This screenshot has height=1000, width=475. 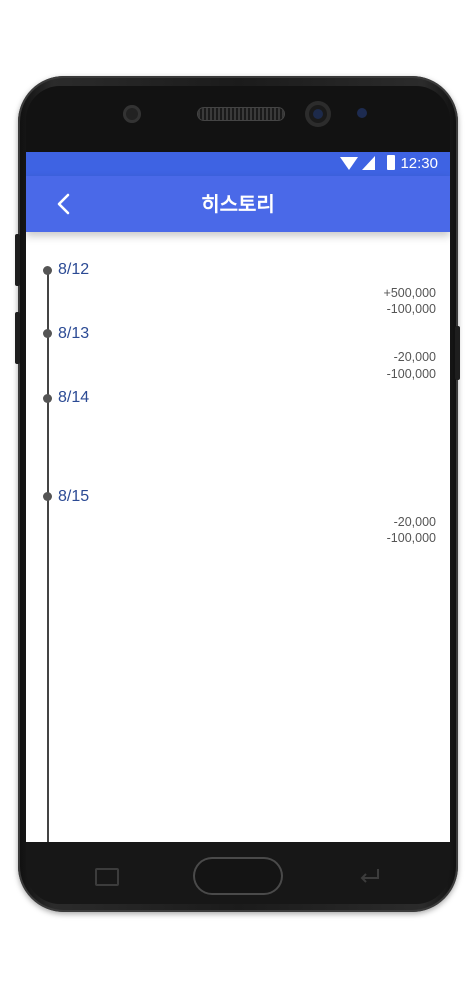 What do you see at coordinates (419, 163) in the screenshot?
I see `status-time: 12:30` at bounding box center [419, 163].